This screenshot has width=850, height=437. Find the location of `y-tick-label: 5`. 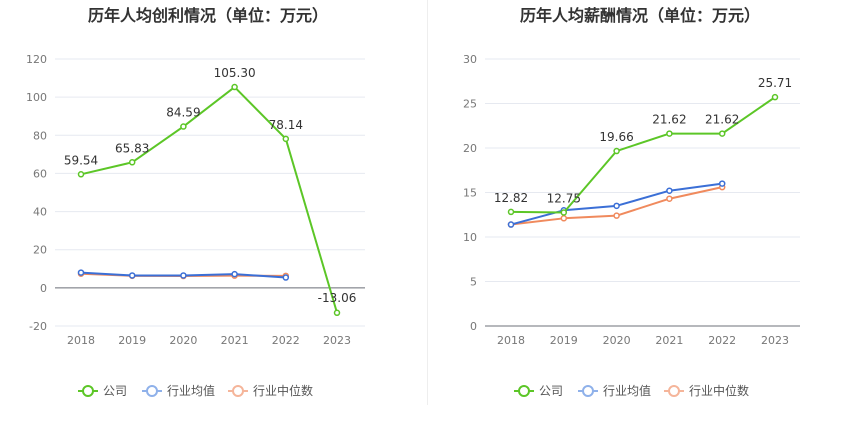

y-tick-label: 5 is located at coordinates (473, 282).